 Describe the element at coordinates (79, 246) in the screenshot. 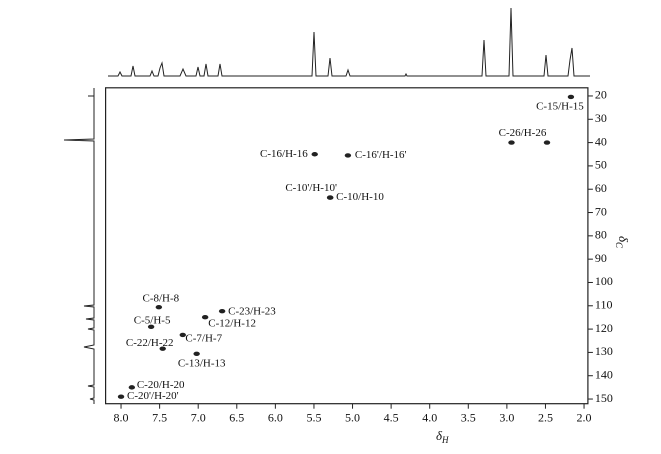

I see `left-projection` at that location.